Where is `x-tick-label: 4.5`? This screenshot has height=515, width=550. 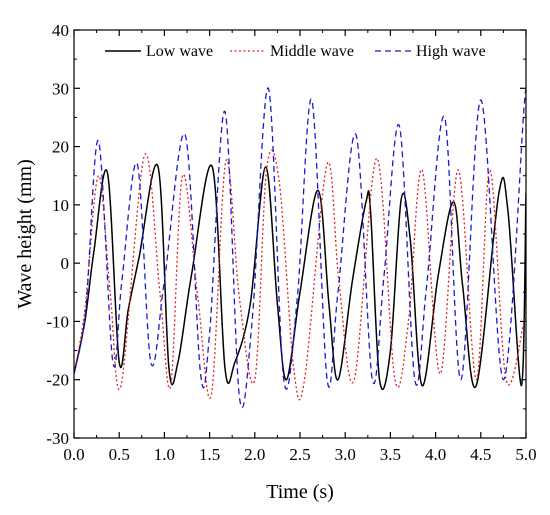
x-tick-label: 4.5 is located at coordinates (480, 454).